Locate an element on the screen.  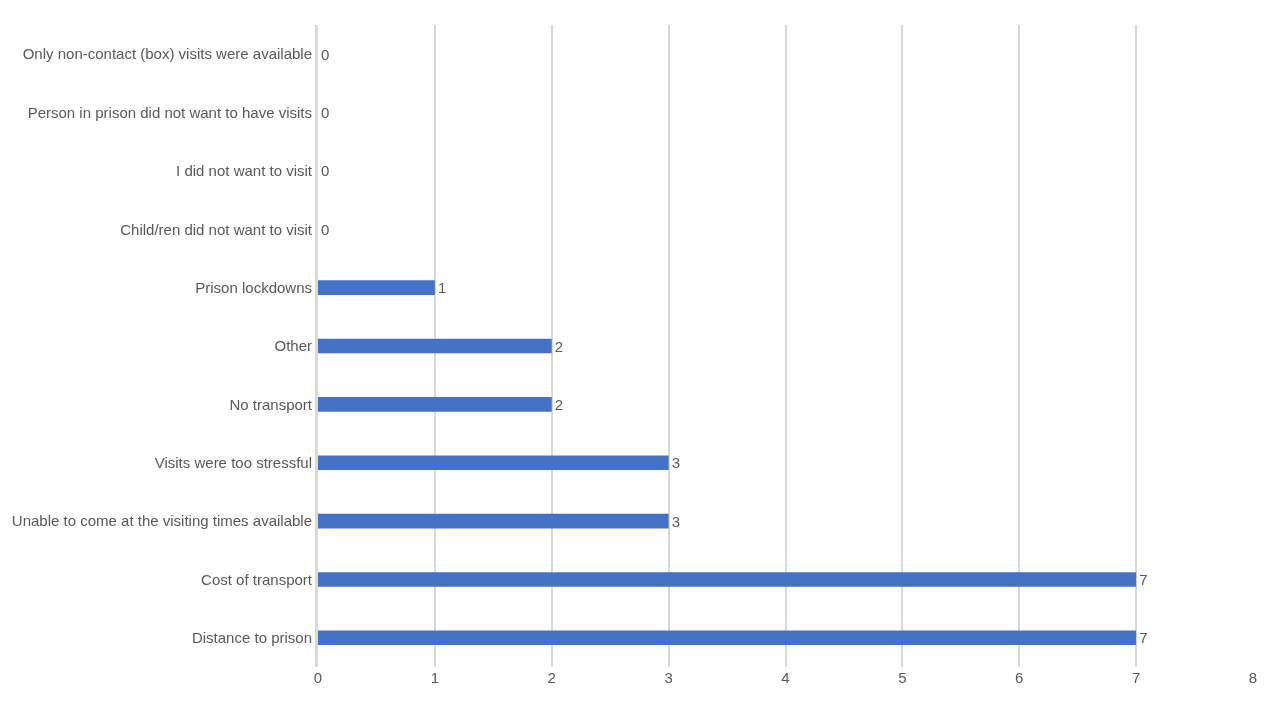
y-tick-label: Cost of transport is located at coordinates (257, 579).